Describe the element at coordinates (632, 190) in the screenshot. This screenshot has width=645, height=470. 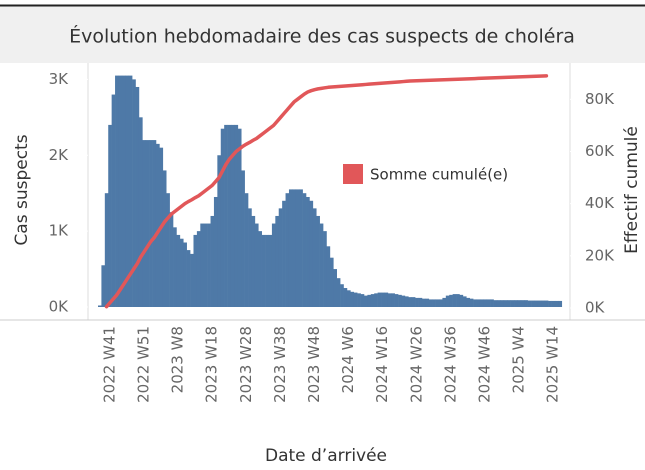
I see `y2-axis-label: Effectif cumulé` at that location.